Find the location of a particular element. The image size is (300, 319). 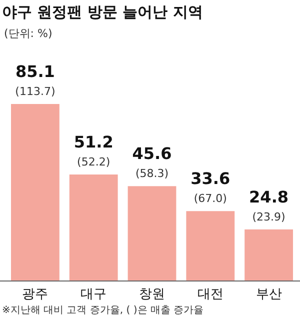

data-label: 85.1 is located at coordinates (35, 71).